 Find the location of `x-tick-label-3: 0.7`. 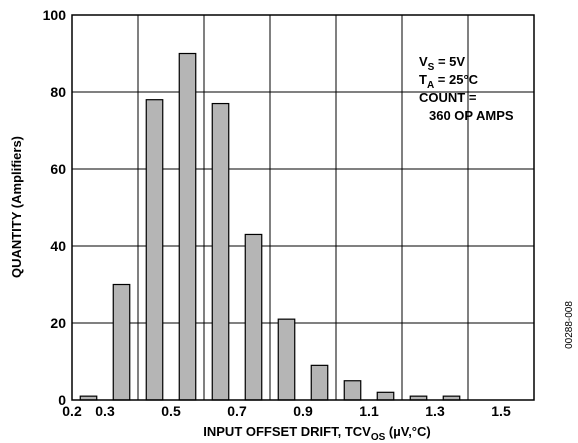

x-tick-label-3: 0.7 is located at coordinates (237, 411).